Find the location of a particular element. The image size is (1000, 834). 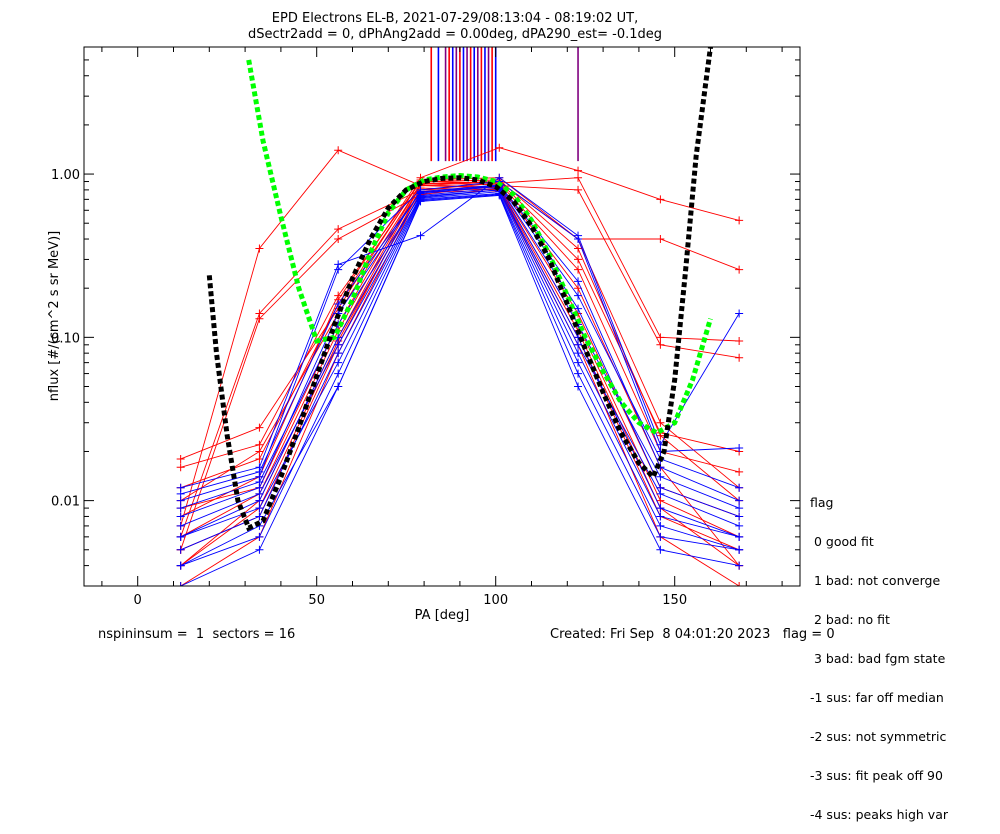

legend-heading: flag is located at coordinates (822, 502).